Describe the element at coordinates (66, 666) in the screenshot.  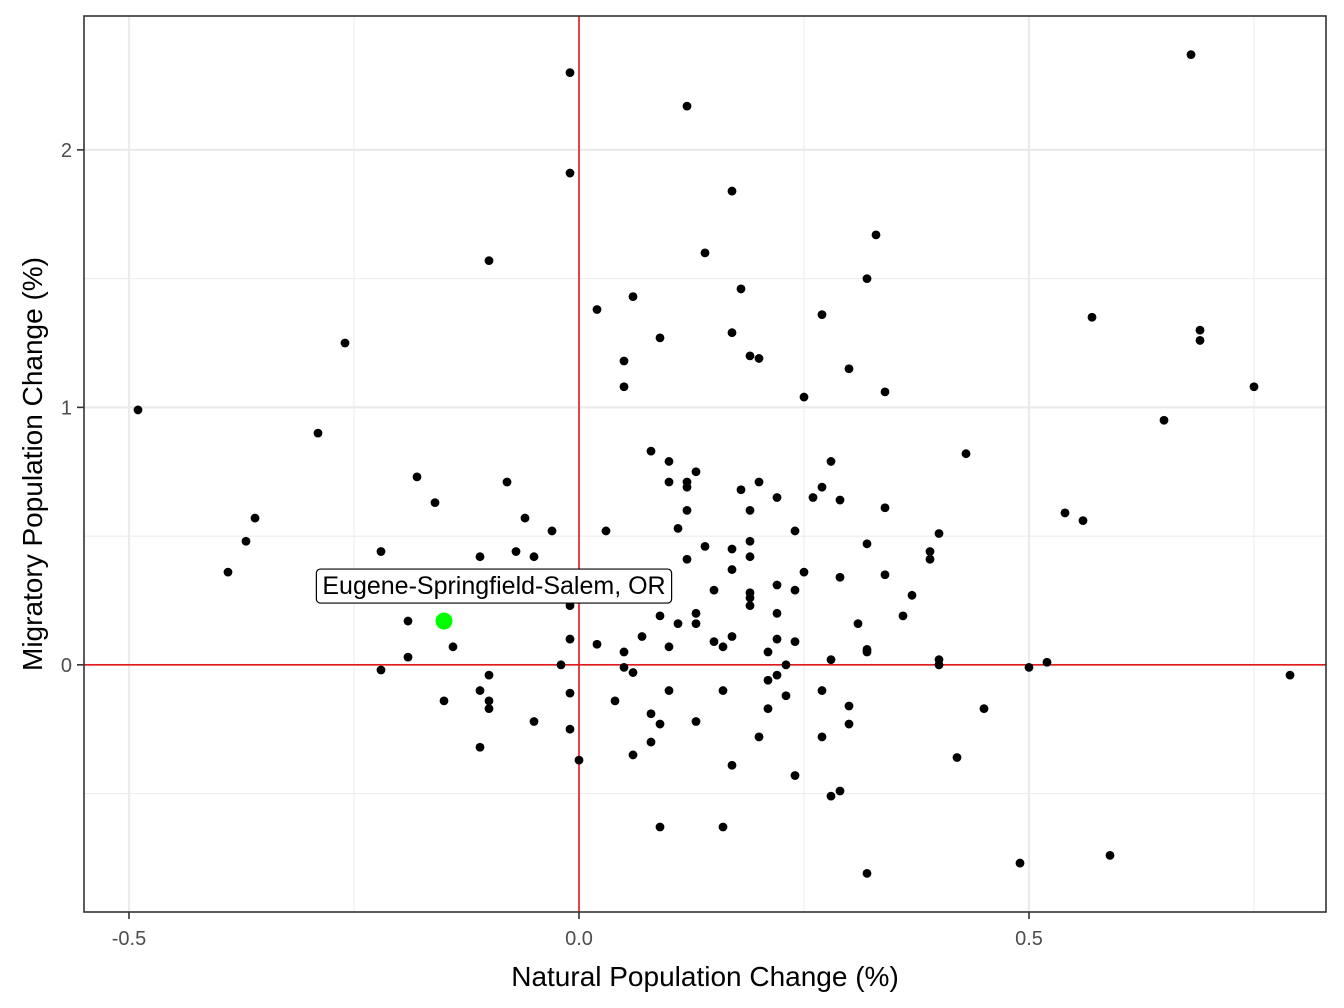
I see `y-tick-label: 0` at that location.